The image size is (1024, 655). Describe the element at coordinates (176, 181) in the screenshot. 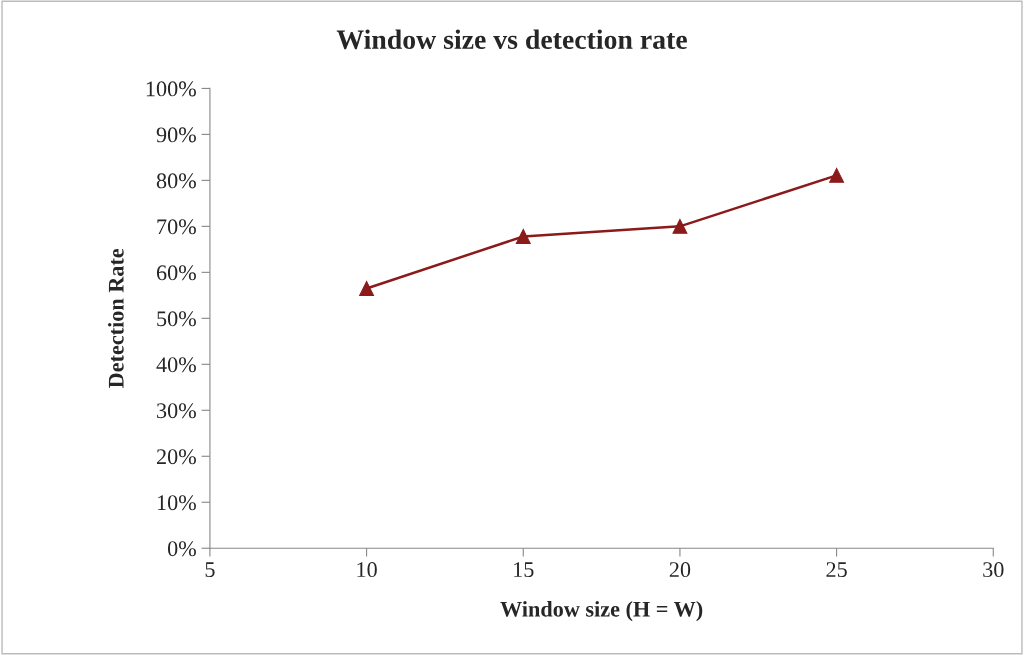

I see `y-tick-label: 80%` at that location.